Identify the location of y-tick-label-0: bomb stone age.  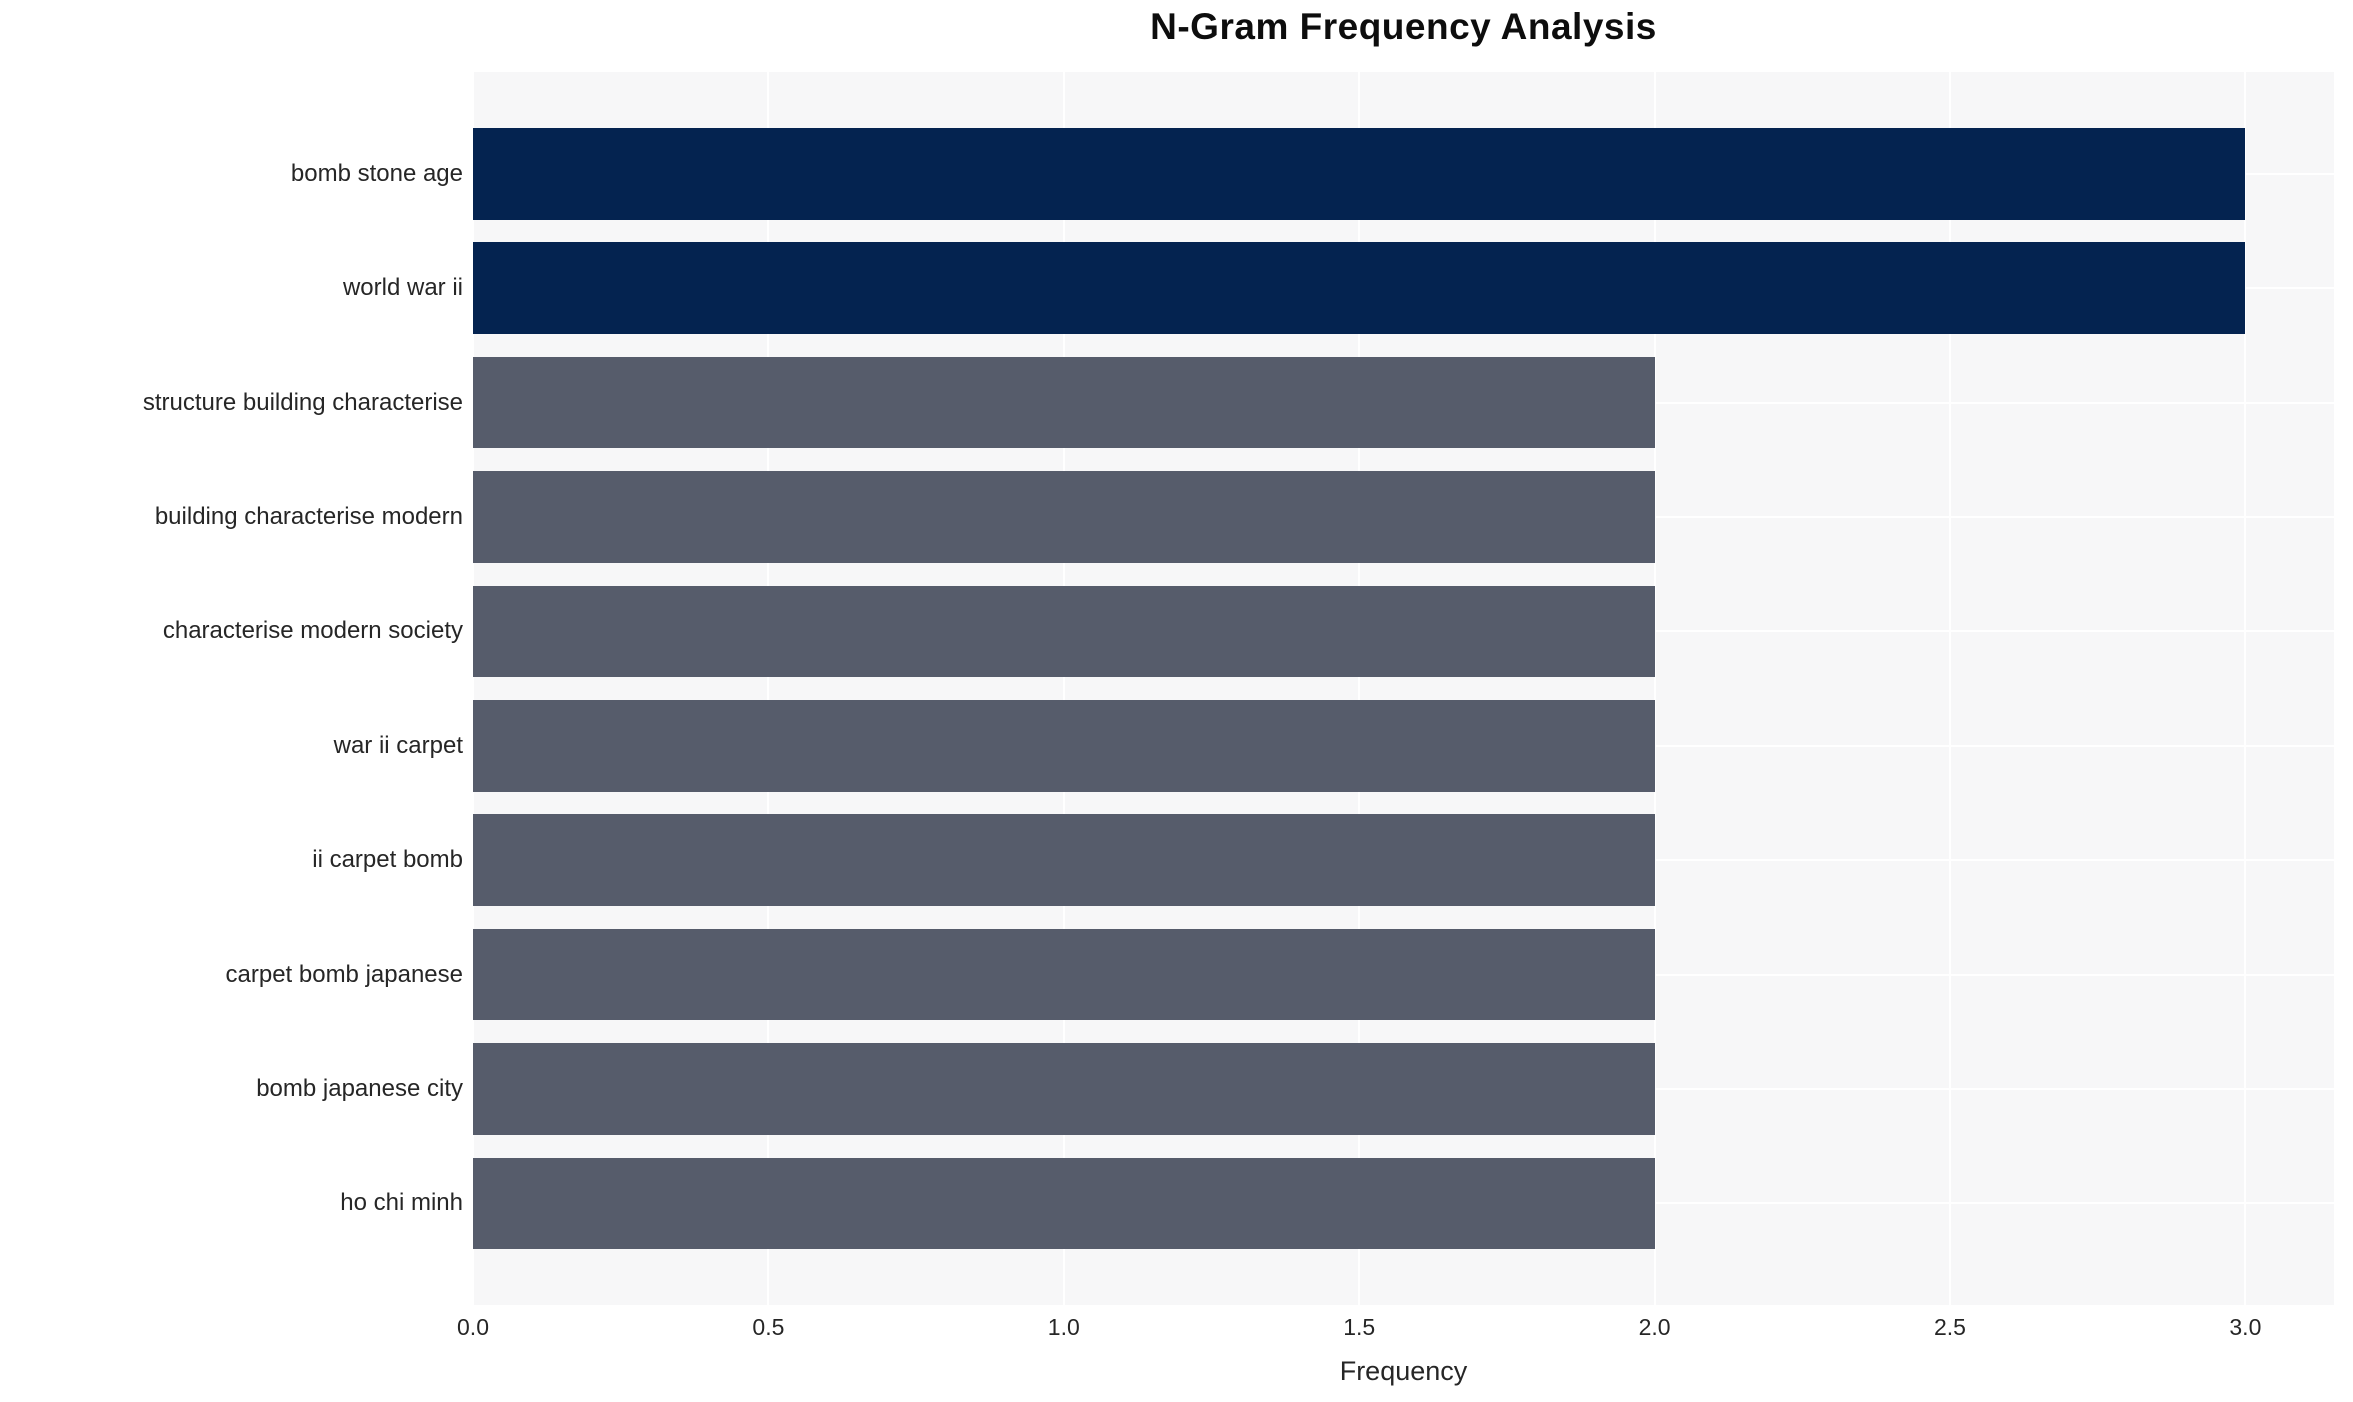
(376, 173).